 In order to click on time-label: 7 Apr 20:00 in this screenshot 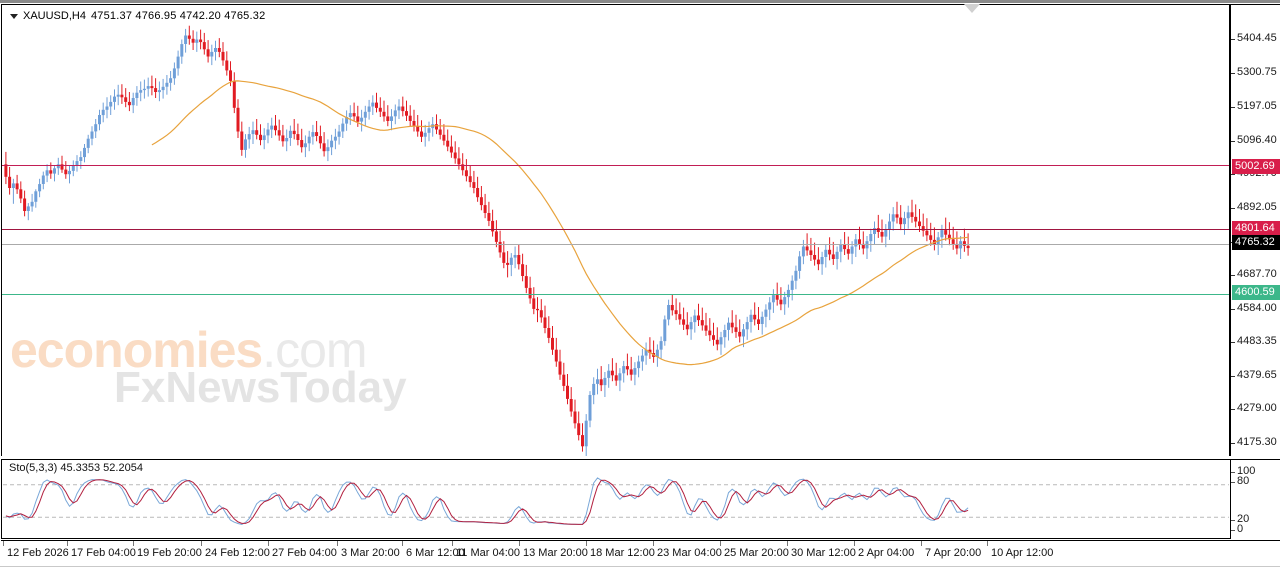, I will do `click(953, 553)`.